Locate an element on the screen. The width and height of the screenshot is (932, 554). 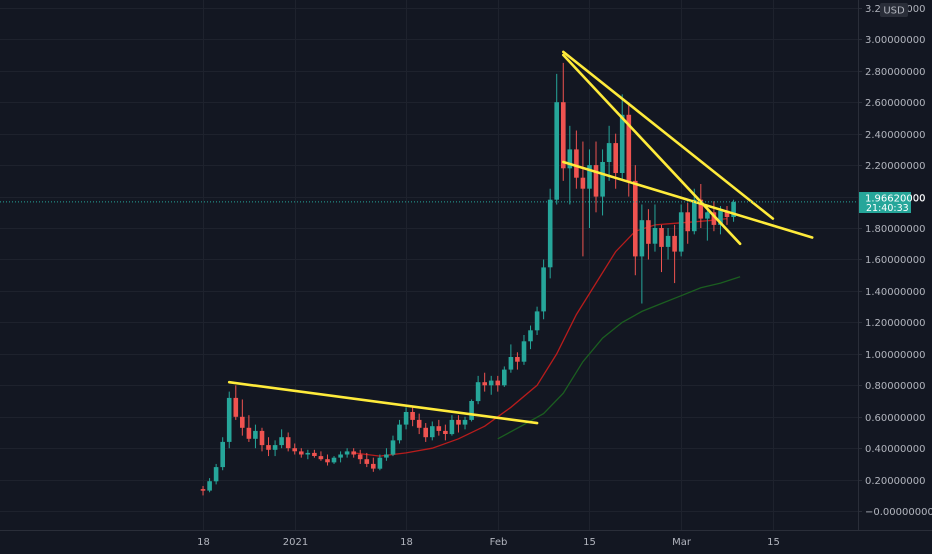
currency-label: USD is located at coordinates (894, 11).